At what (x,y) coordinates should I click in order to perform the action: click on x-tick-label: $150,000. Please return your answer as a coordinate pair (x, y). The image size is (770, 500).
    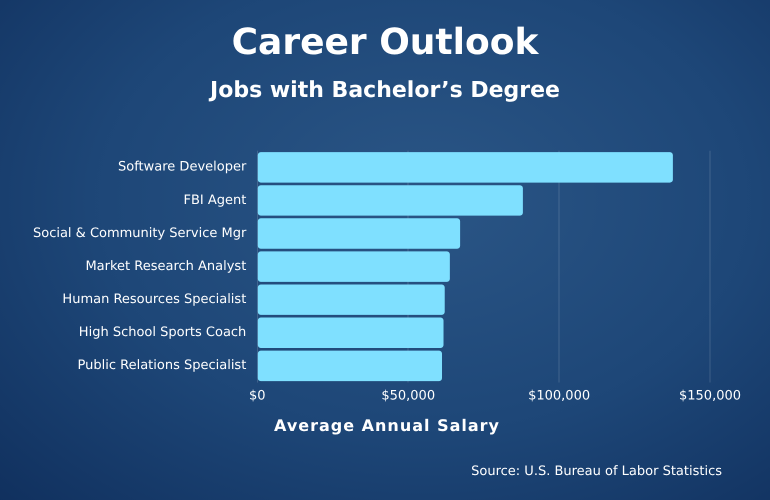
    Looking at the image, I should click on (710, 396).